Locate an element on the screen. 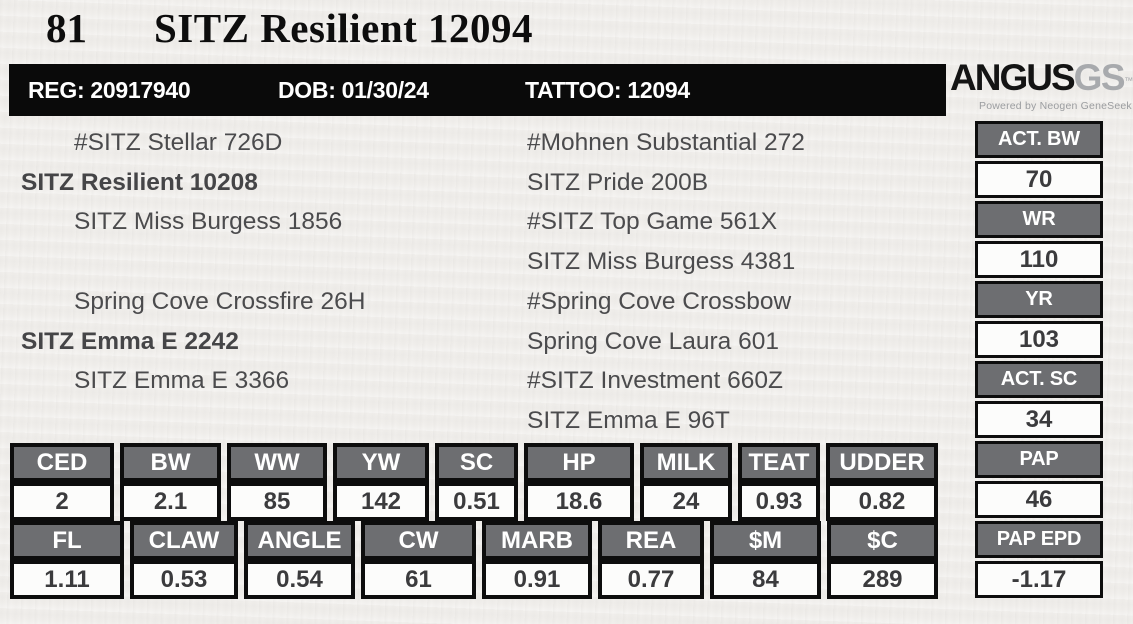  logo-angus-text: ANGUS is located at coordinates (1013, 77).